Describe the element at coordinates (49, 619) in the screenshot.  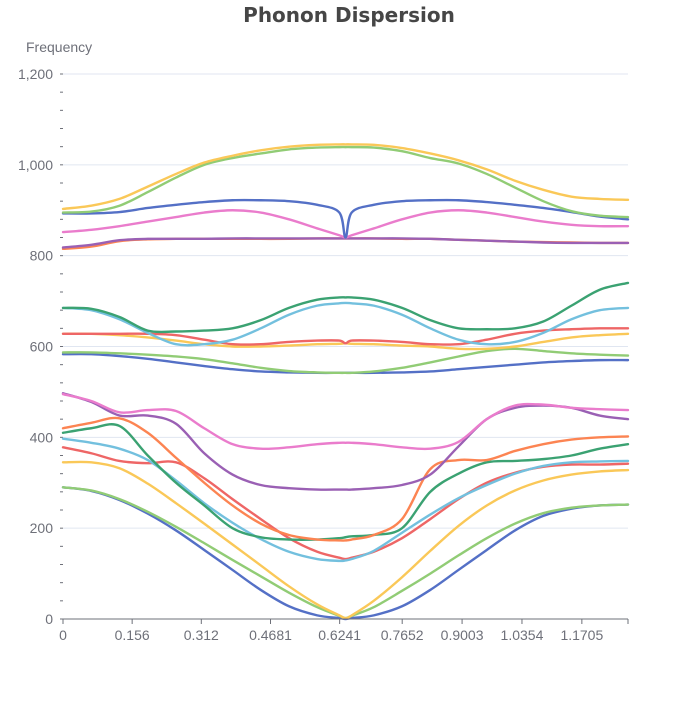
I see `y-tick-label-0: 0` at that location.